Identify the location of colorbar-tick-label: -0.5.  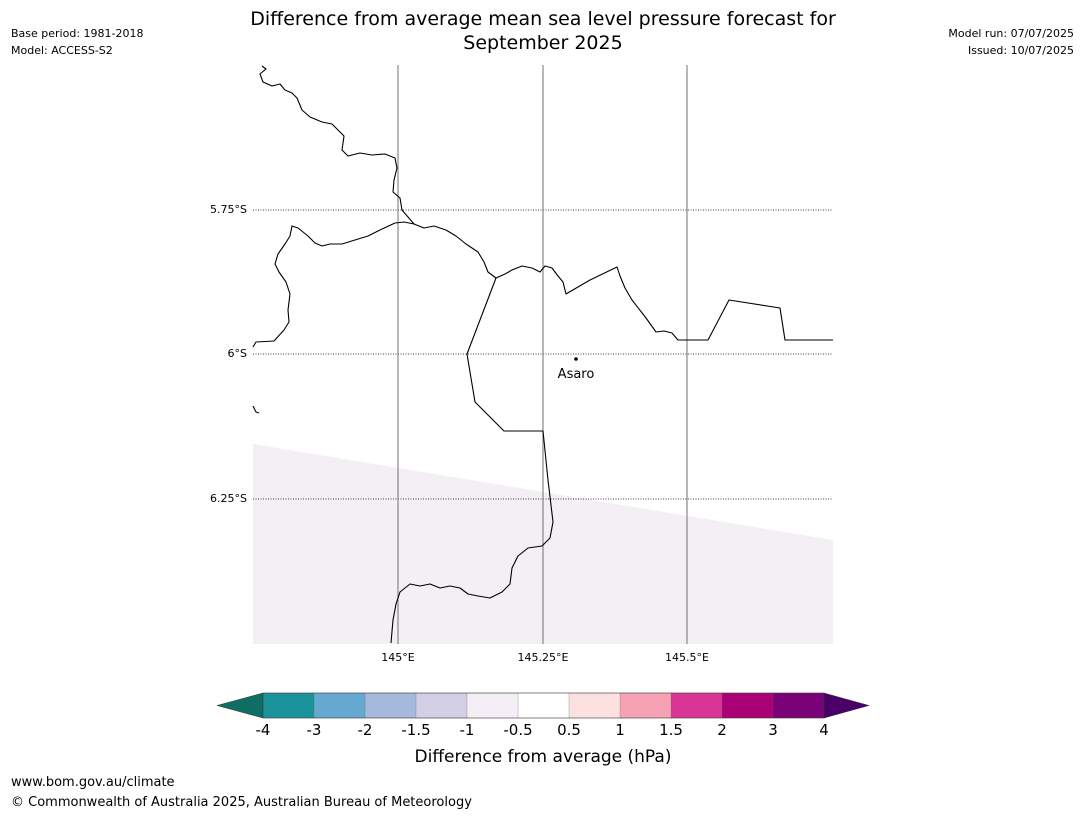
(517, 730).